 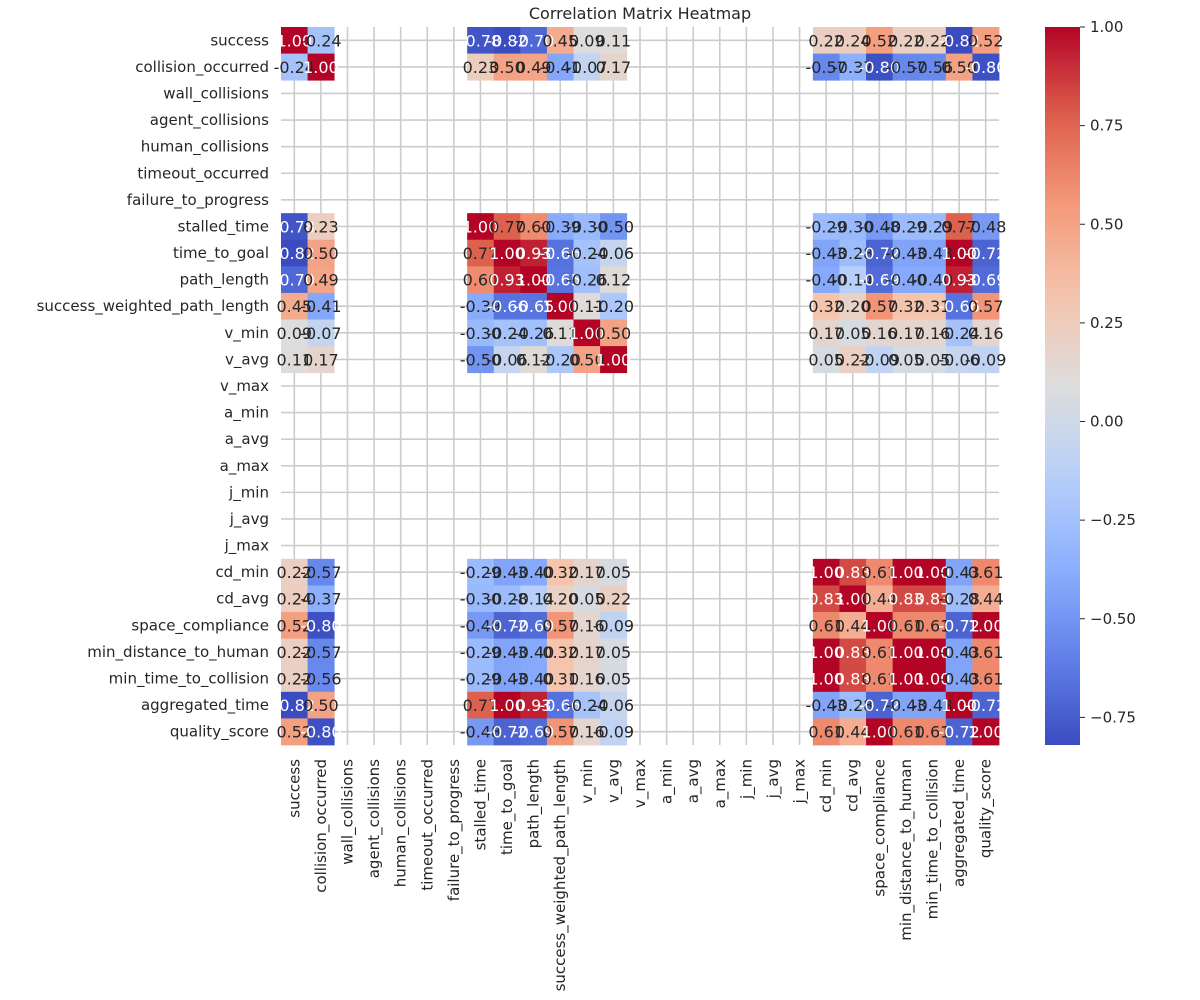 I want to click on cell-annotation: -0.26, so click(x=586, y=280).